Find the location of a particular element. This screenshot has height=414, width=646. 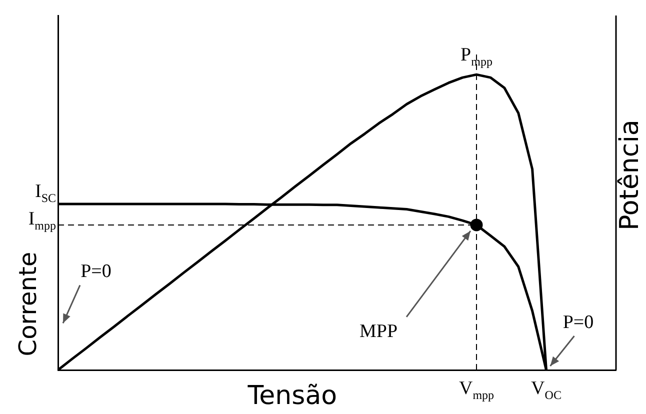

annotation: MPP is located at coordinates (378, 331).